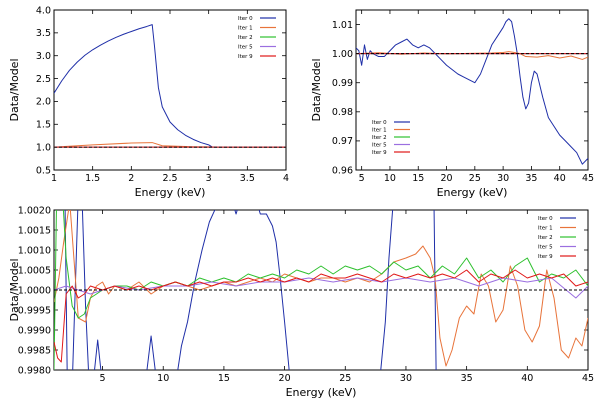  Describe the element at coordinates (54, 178) in the screenshot. I see `x-tick-label: 1` at that location.